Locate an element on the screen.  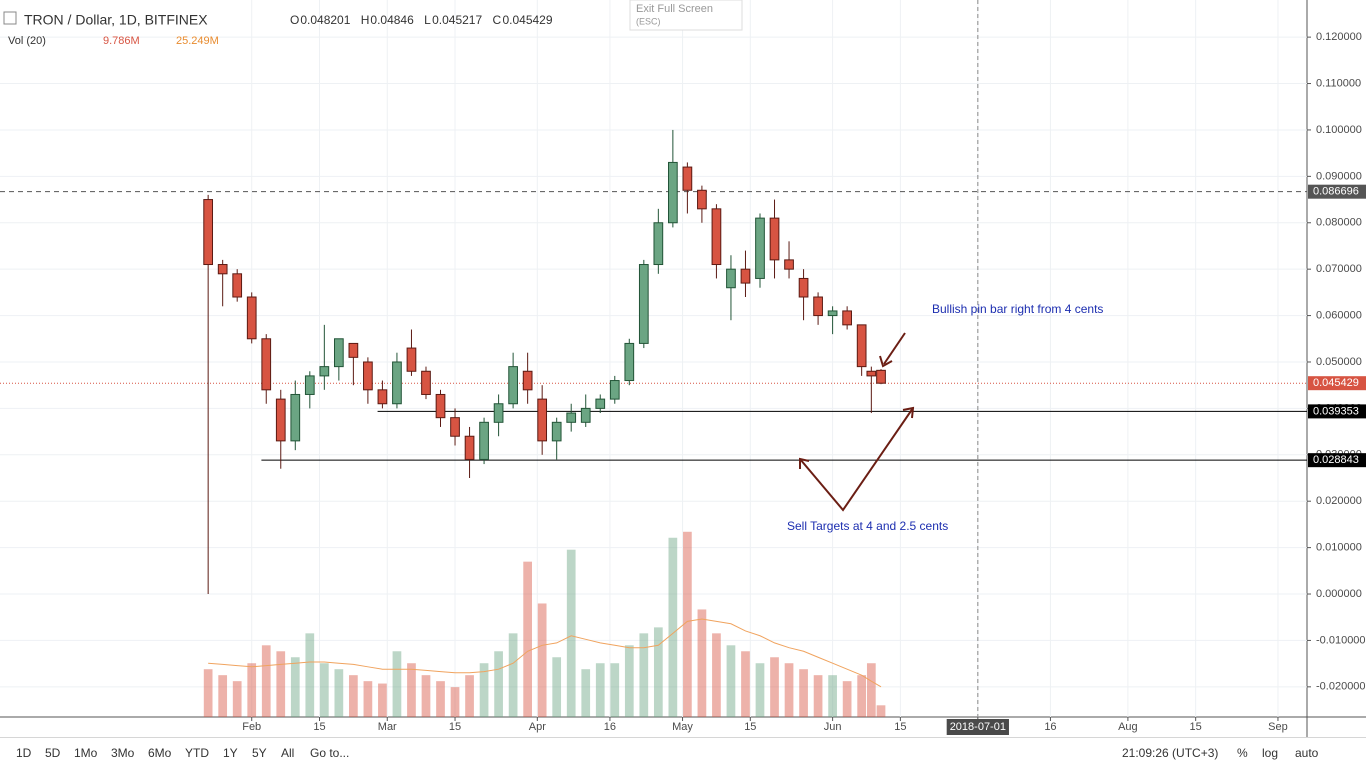
range-button: 1Y is located at coordinates (230, 753).